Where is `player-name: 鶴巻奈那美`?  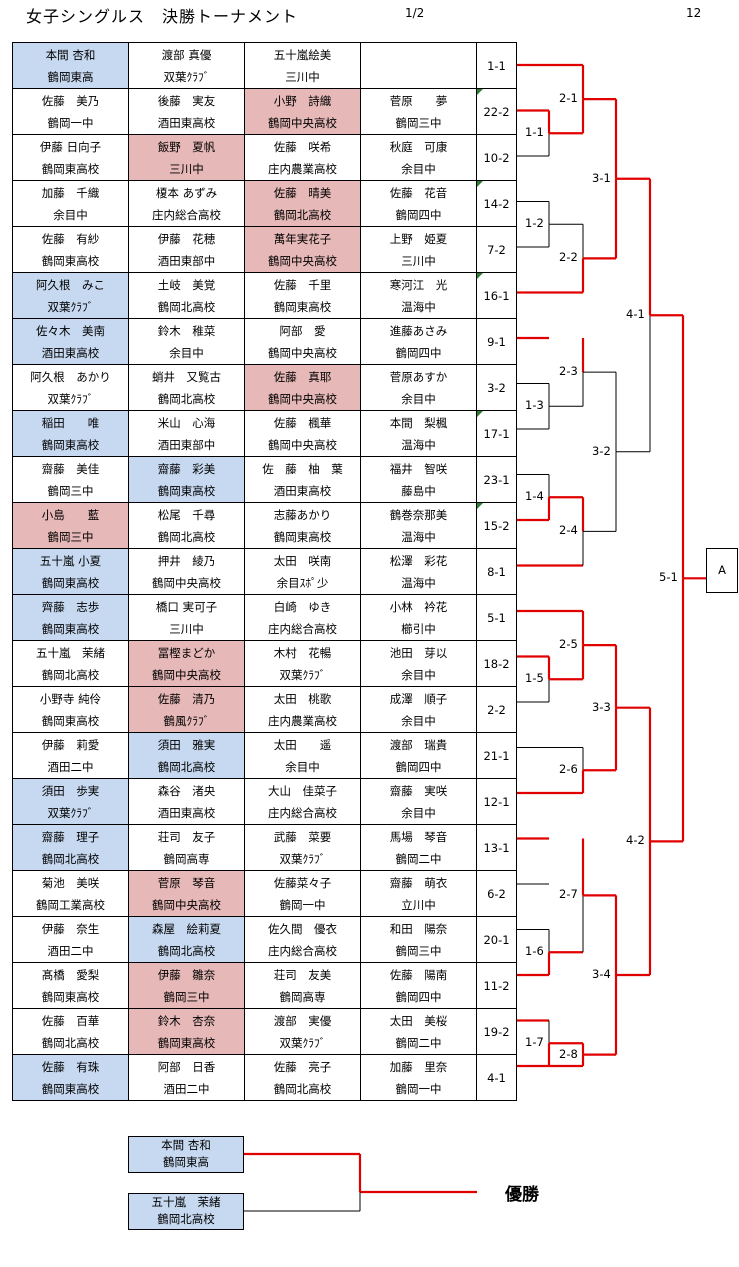 player-name: 鶴巻奈那美 is located at coordinates (418, 514).